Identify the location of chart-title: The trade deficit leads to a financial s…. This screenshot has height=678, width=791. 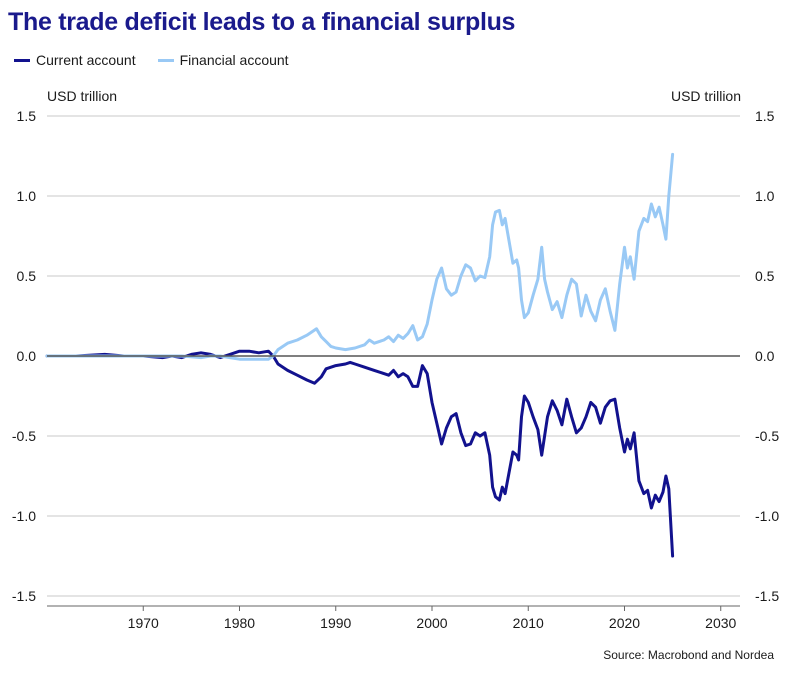
(262, 22).